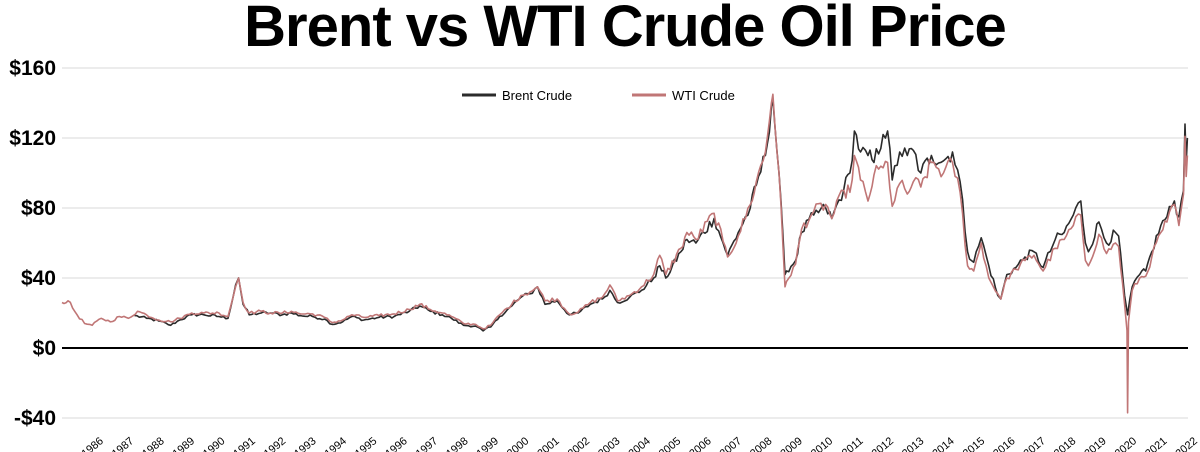  What do you see at coordinates (1126, 443) in the screenshot?
I see `x-tick-label: 2020` at bounding box center [1126, 443].